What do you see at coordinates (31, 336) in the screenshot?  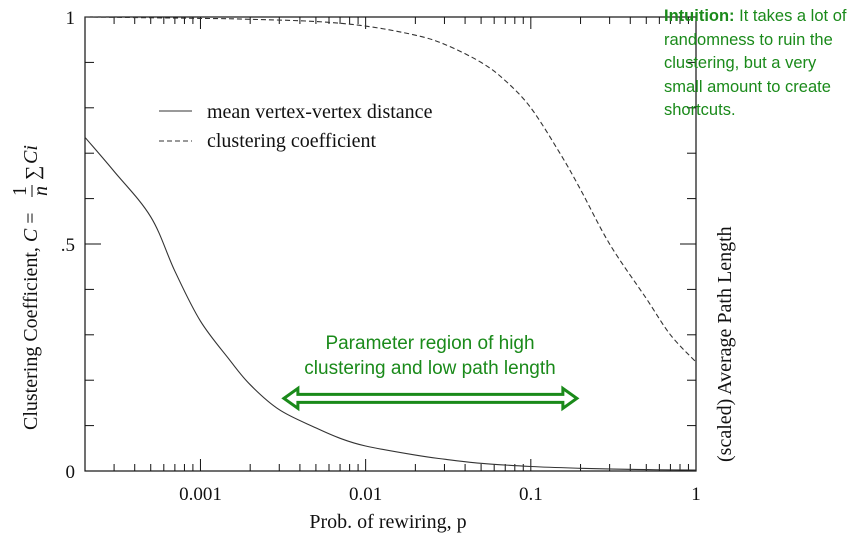 I see `y-axis-title-main: Clustering Coefficient,` at bounding box center [31, 336].